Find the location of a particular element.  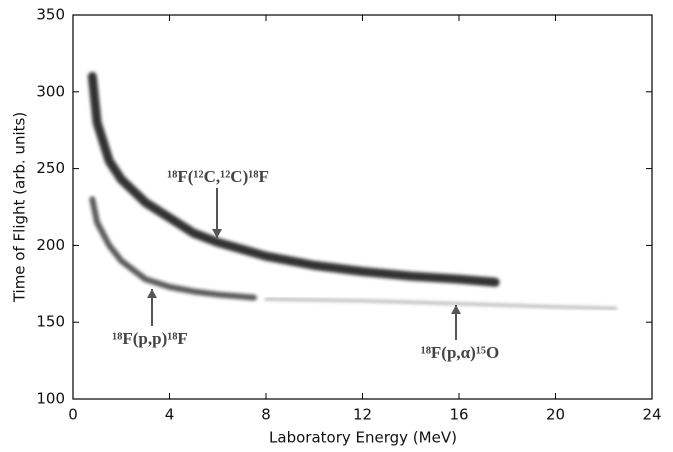

x-axis-label: Laboratory Energy (MeV) is located at coordinates (363, 438).